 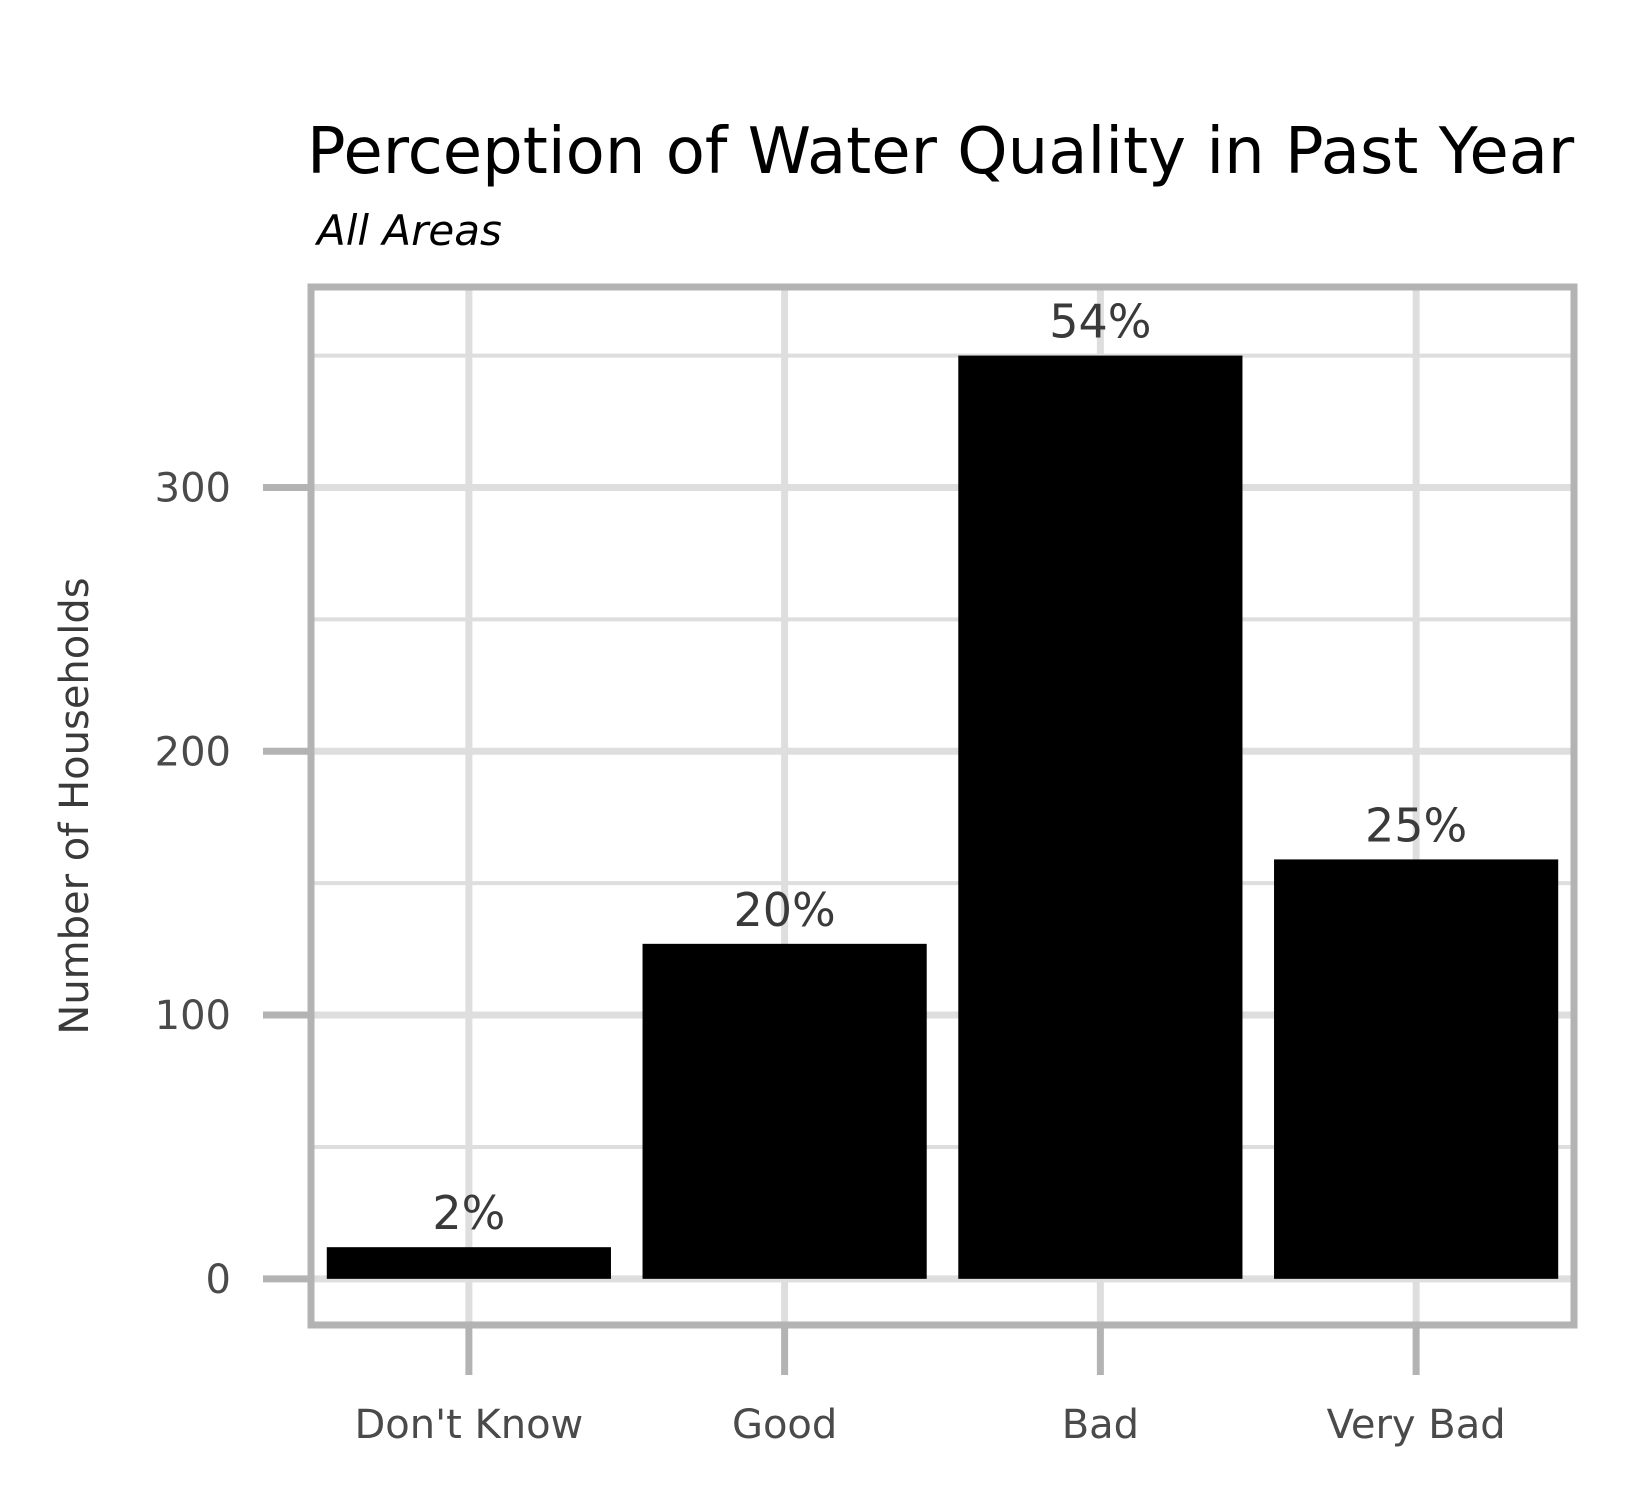 I want to click on chart-subtitle: All Areas, so click(x=408, y=230).